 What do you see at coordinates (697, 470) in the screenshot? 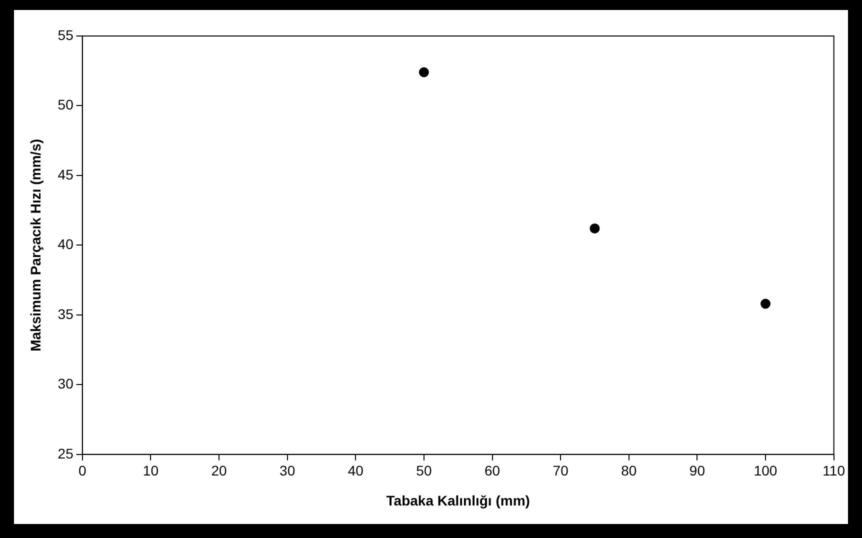
I see `x-tick-label: 90` at bounding box center [697, 470].